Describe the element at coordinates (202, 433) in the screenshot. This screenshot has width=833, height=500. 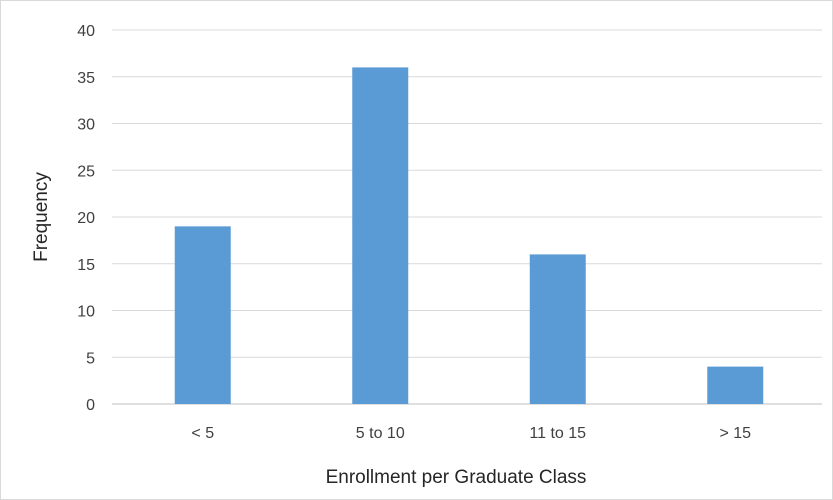
I see `x-tick-label: < 5` at that location.